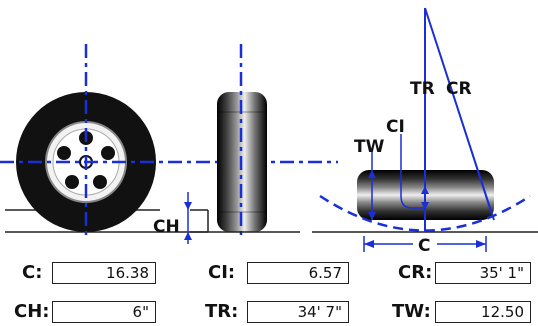 The width and height of the screenshot is (538, 326). Describe the element at coordinates (298, 312) in the screenshot. I see `tr-value-field: 34' 7"` at that location.